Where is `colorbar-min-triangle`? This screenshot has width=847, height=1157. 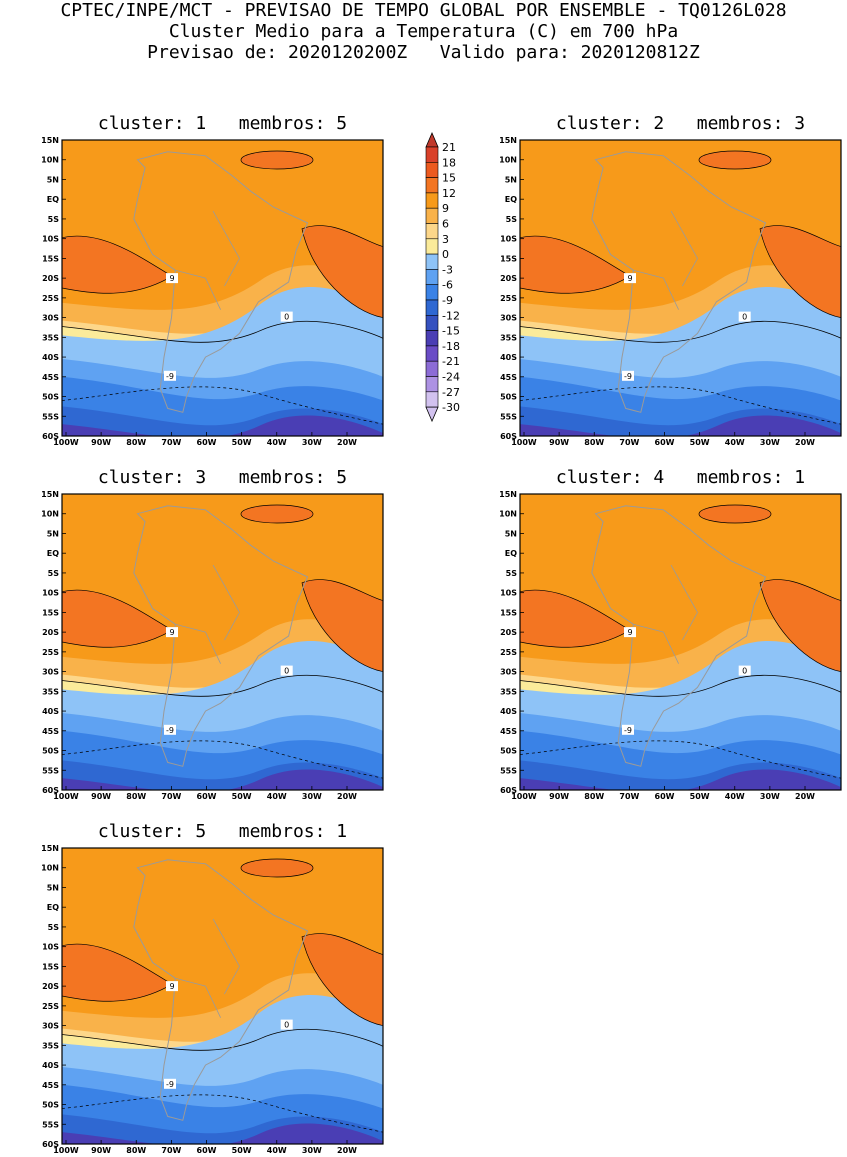 colorbar-min-triangle is located at coordinates (432, 414).